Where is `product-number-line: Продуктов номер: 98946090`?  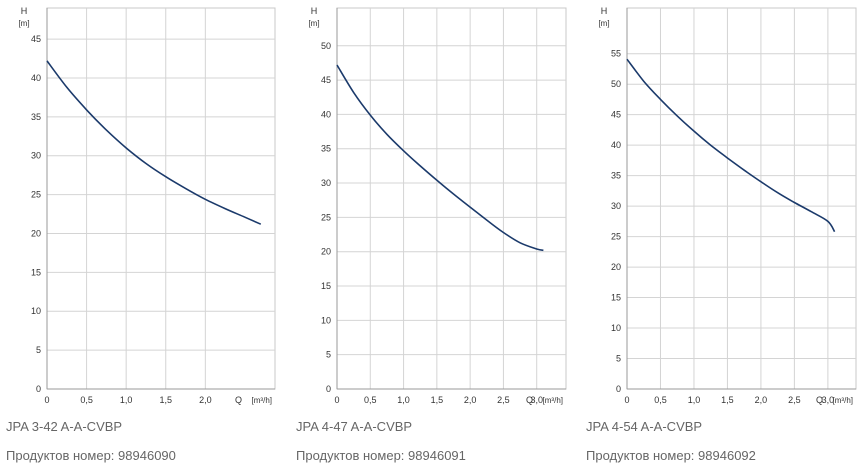 product-number-line: Продуктов номер: 98946090 is located at coordinates (91, 455).